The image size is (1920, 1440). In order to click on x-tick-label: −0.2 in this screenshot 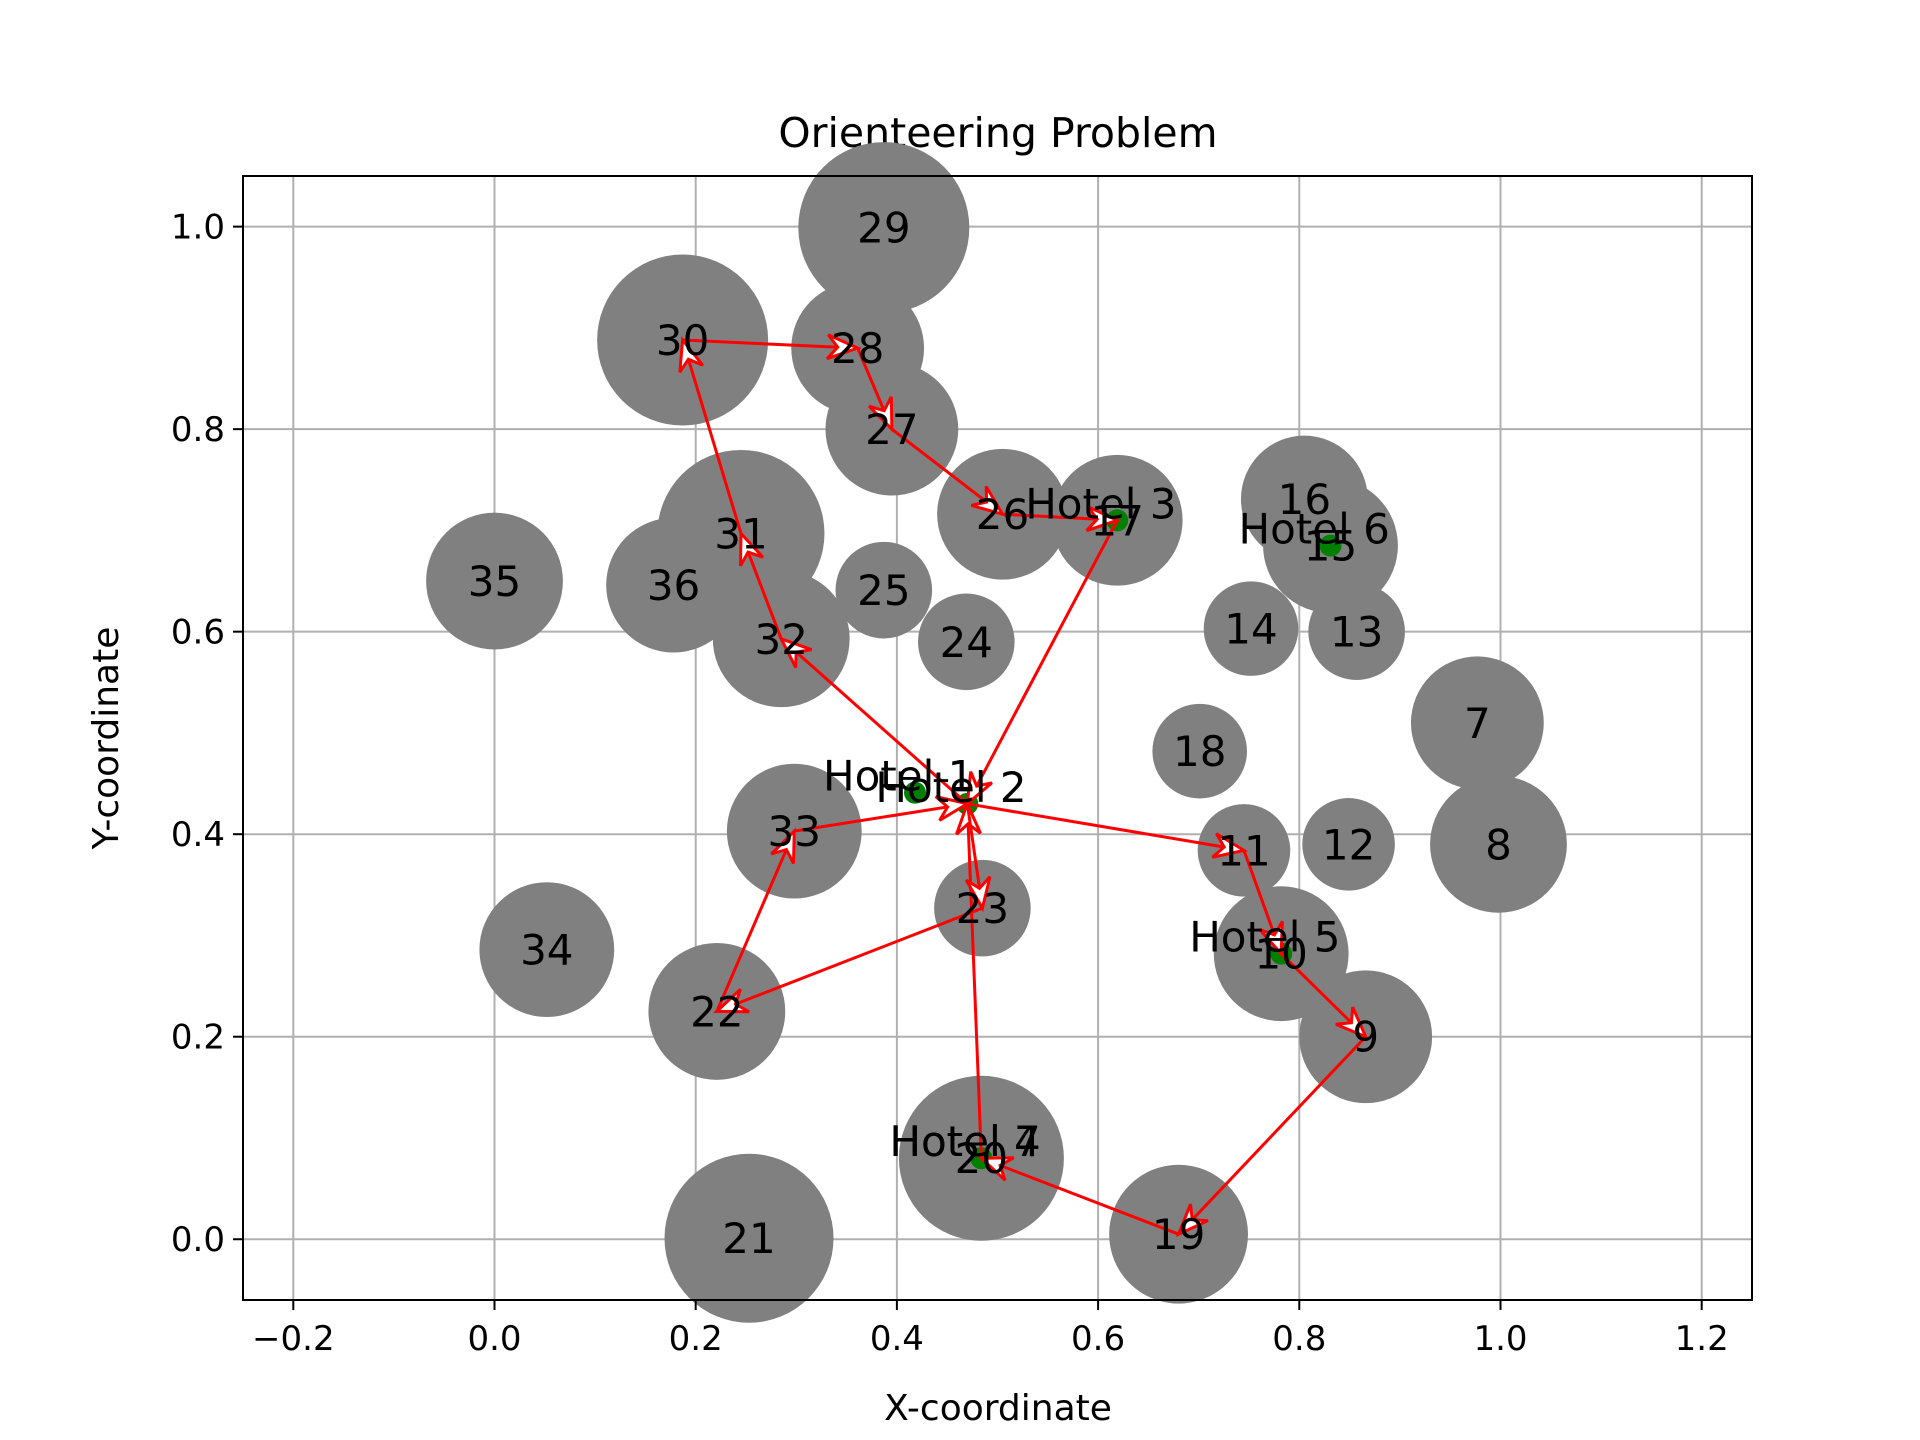, I will do `click(293, 1339)`.